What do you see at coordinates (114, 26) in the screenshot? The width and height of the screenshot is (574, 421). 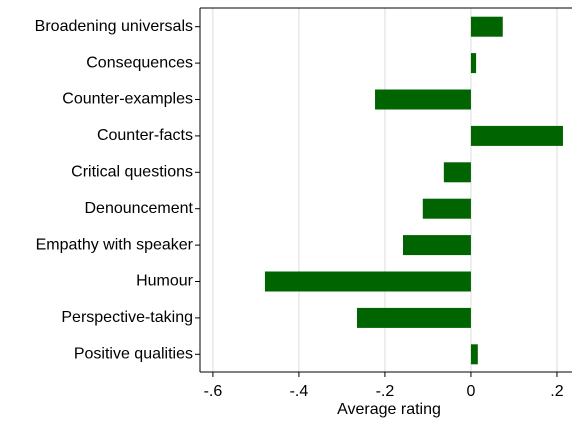 I see `y-tick-label: Broadening universals` at bounding box center [114, 26].